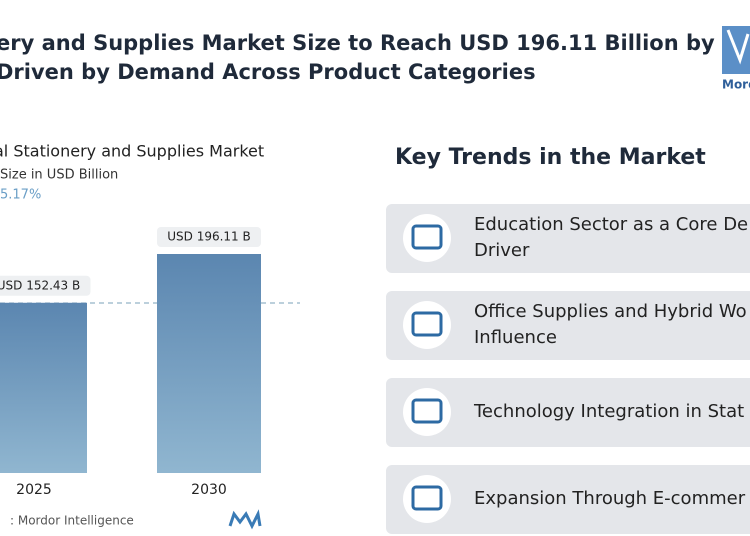 This screenshot has height=536, width=750. Describe the element at coordinates (40, 285) in the screenshot. I see `value-label: USD 152.43 B` at that location.